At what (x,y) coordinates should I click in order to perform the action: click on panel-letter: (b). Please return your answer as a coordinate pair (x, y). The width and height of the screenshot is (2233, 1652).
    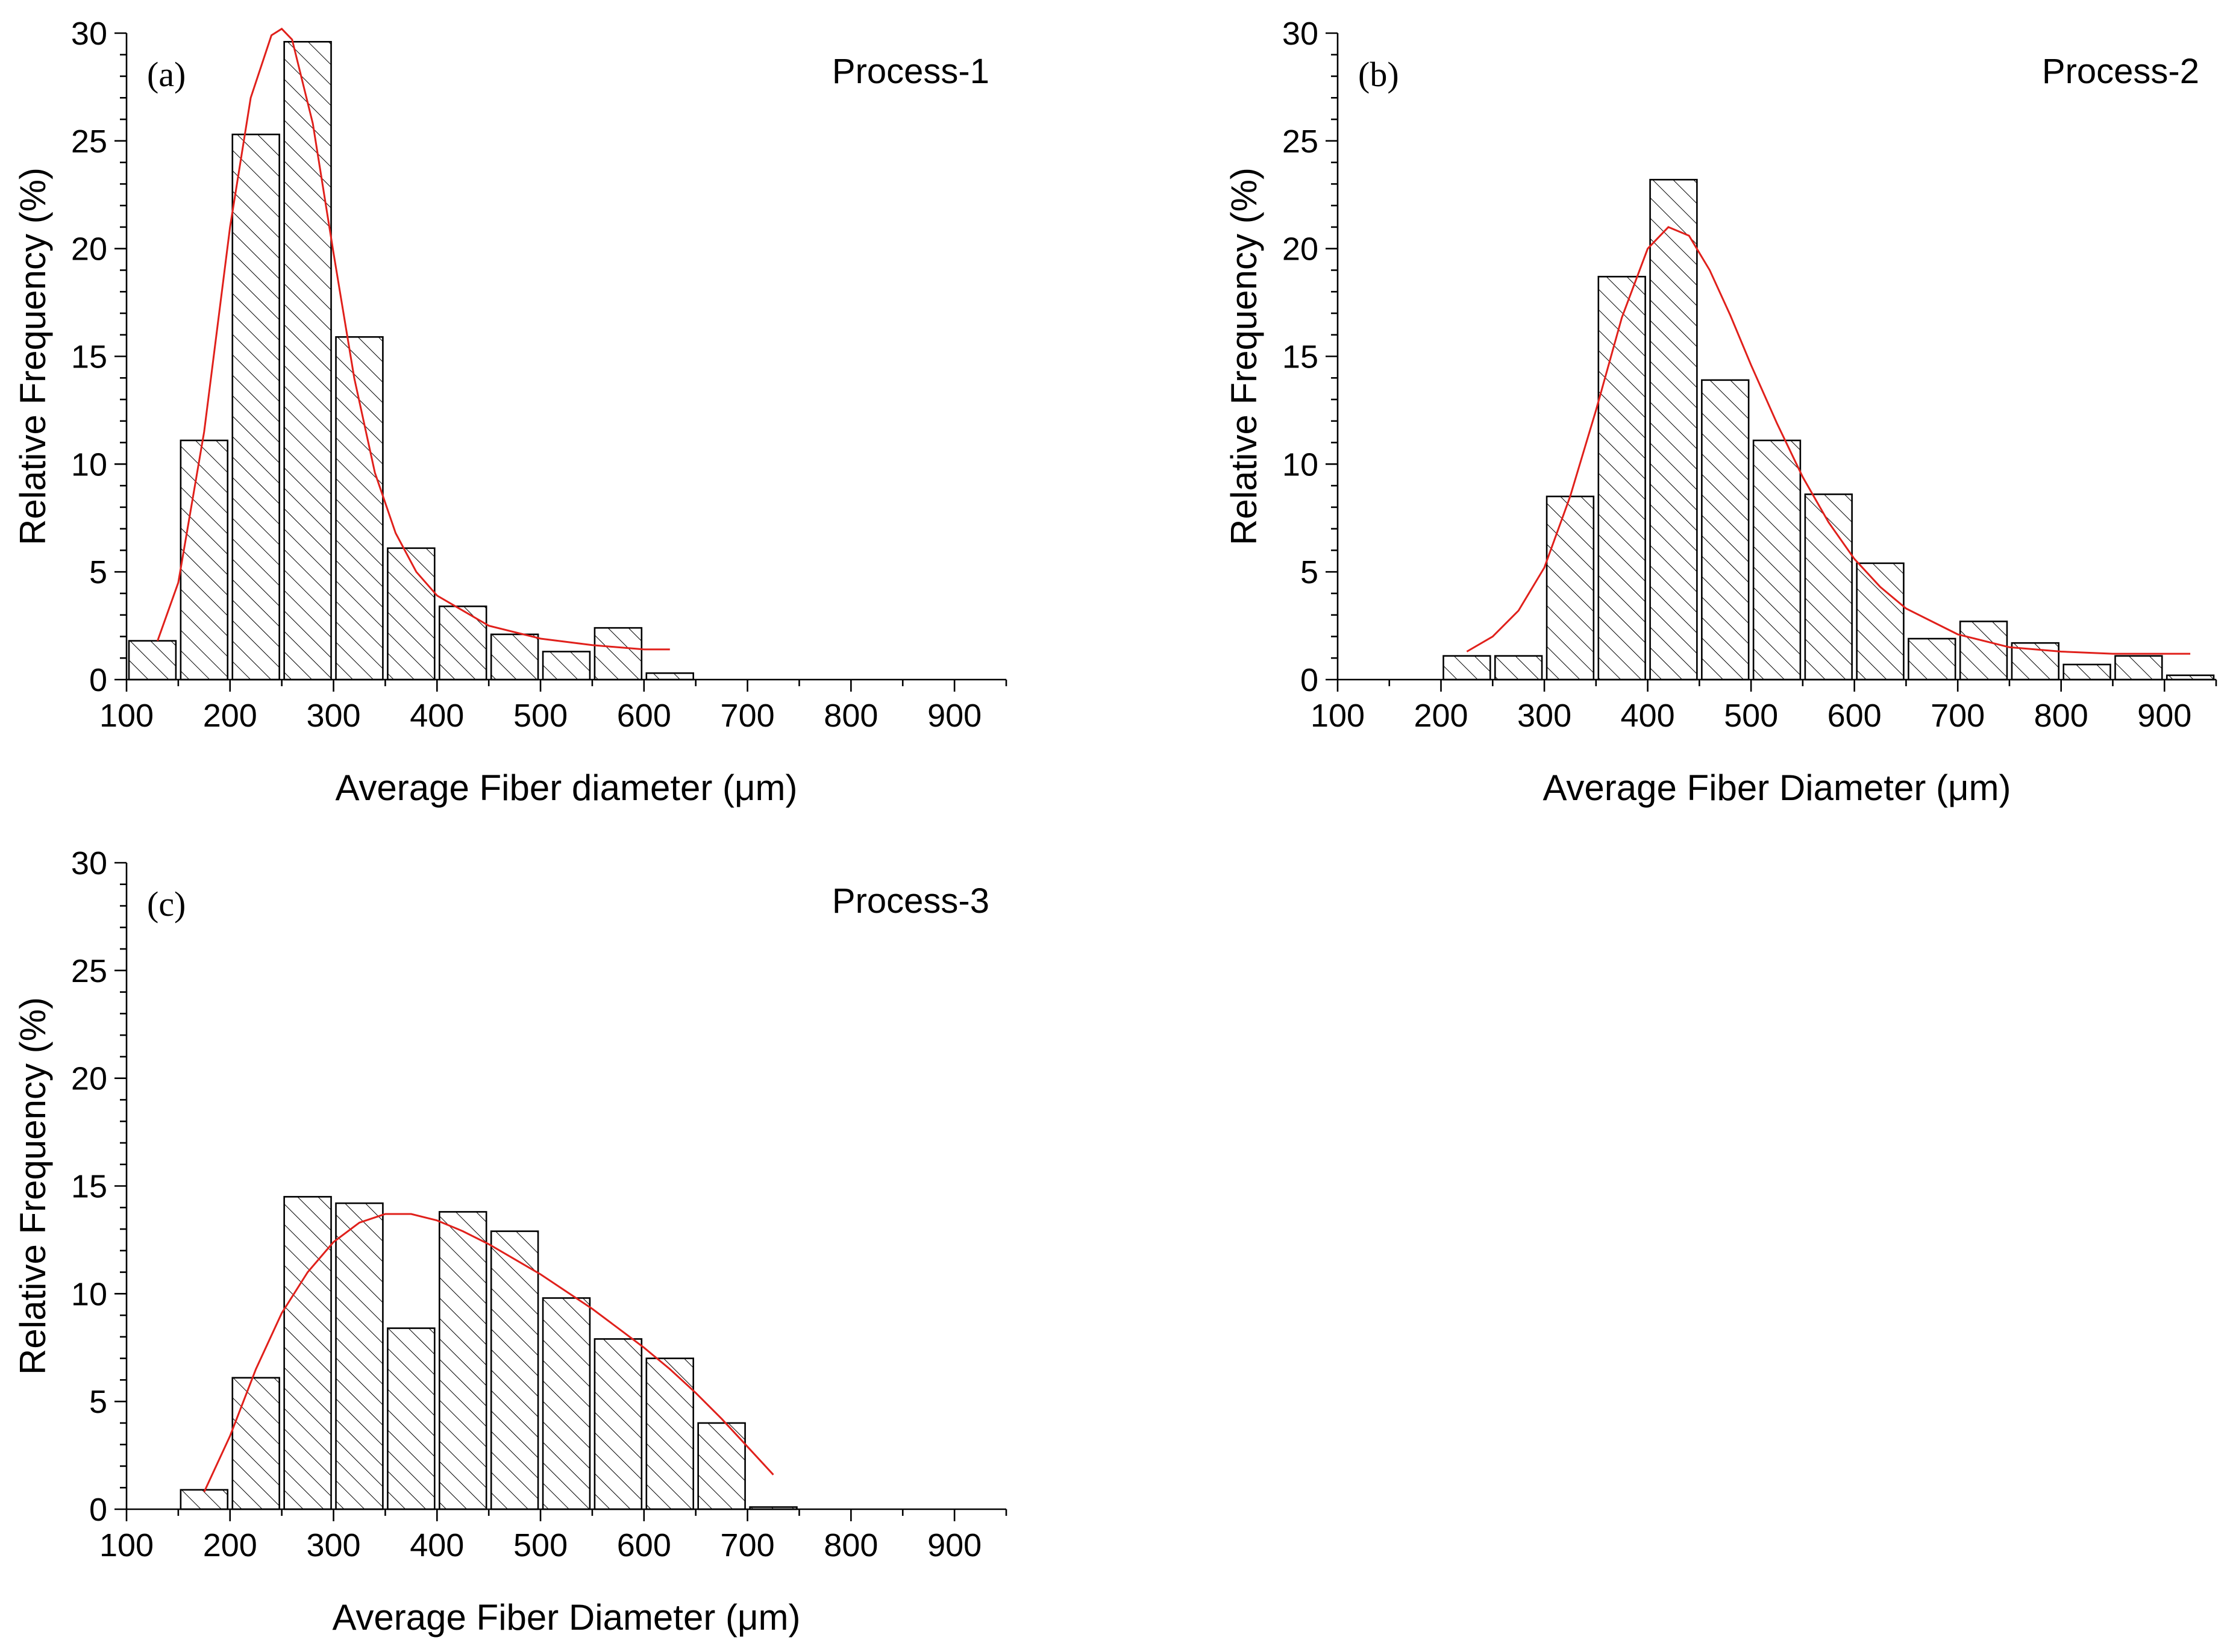
    Looking at the image, I should click on (1378, 74).